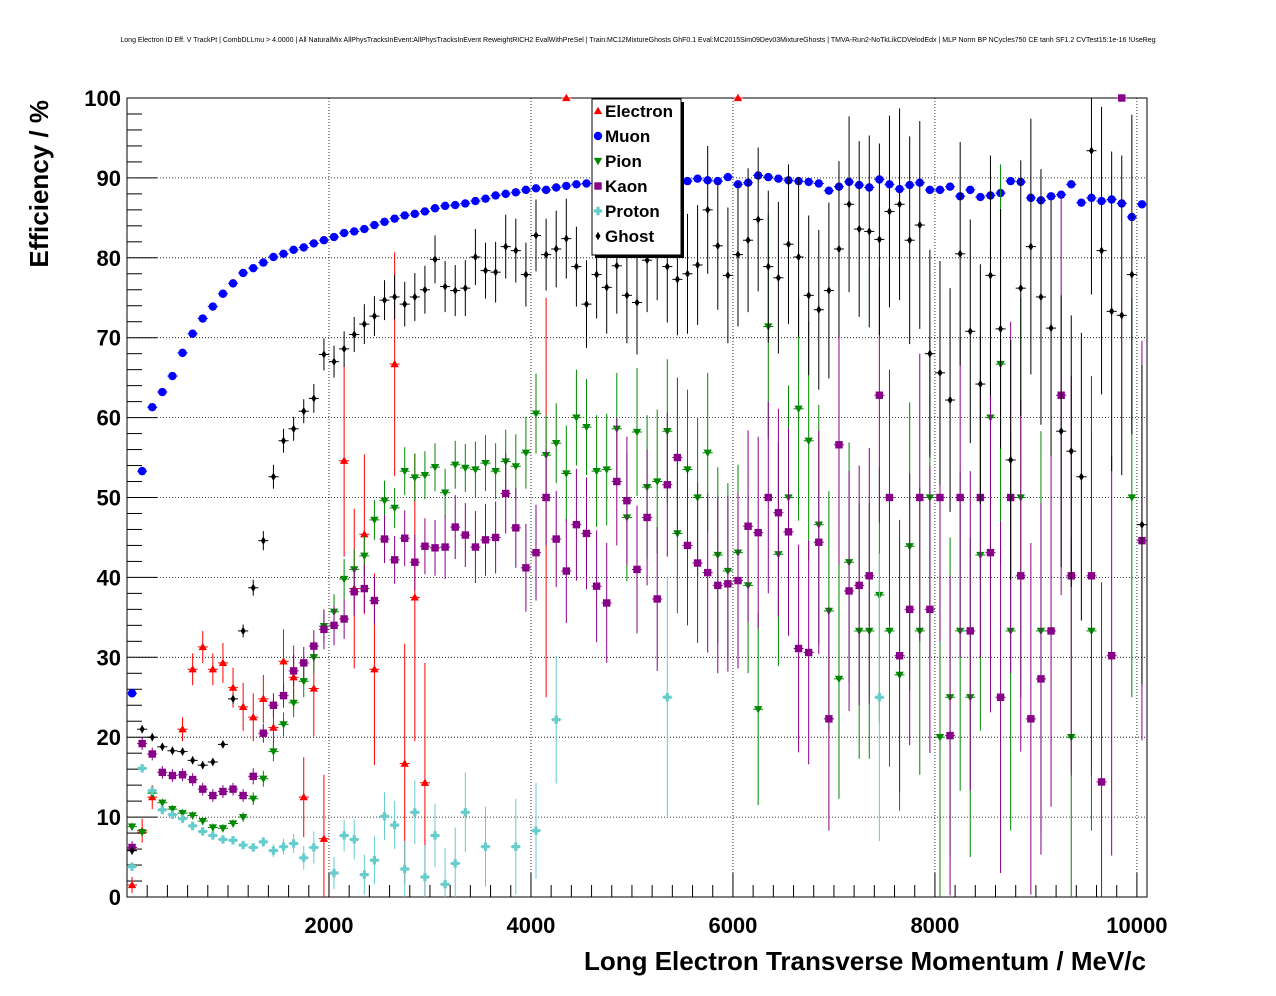 This screenshot has height=996, width=1276. Describe the element at coordinates (109, 178) in the screenshot. I see `y-tick-label: 90` at that location.